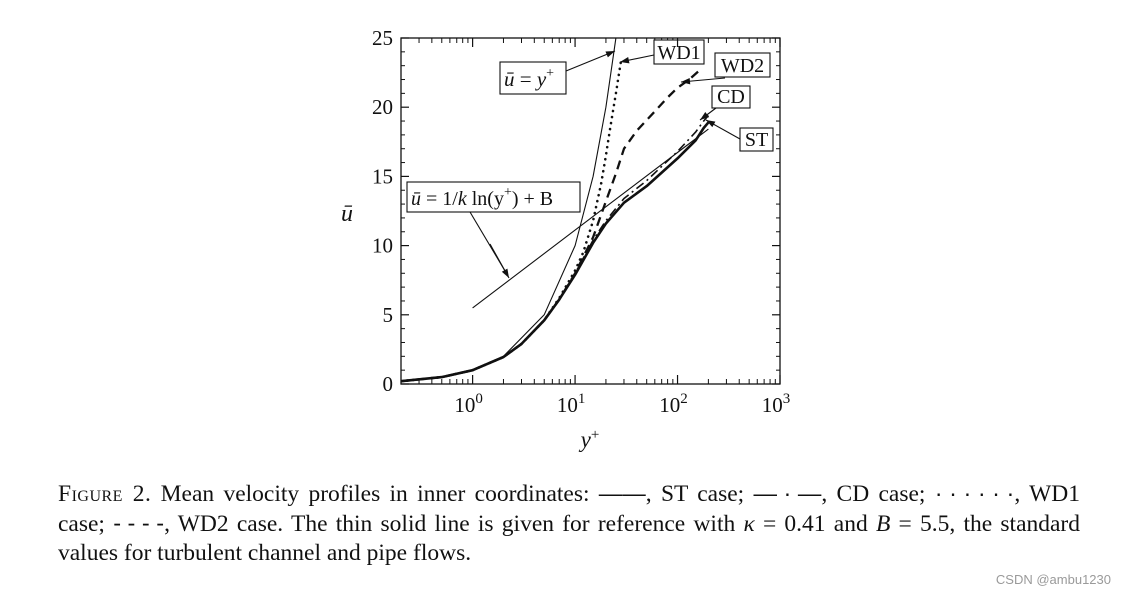 This screenshot has width=1125, height=595. I want to click on y-tick-label: 0, so click(388, 384).